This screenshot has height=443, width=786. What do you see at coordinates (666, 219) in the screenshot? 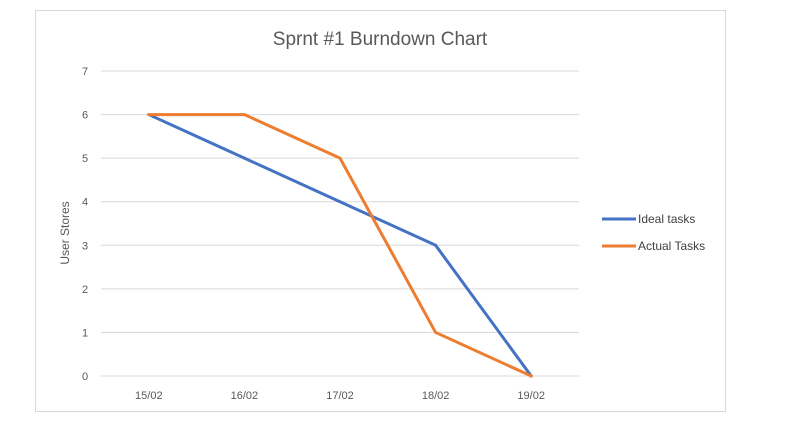
I see `legend-label: Ideal tasks` at bounding box center [666, 219].